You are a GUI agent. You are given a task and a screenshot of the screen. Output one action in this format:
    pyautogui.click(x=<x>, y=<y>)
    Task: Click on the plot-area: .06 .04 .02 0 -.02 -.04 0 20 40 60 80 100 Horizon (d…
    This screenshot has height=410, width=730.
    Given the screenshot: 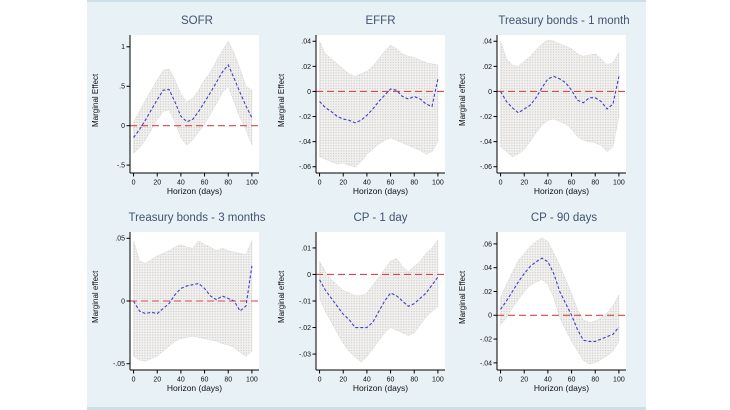 What is the action you would take?
    pyautogui.click(x=553, y=312)
    